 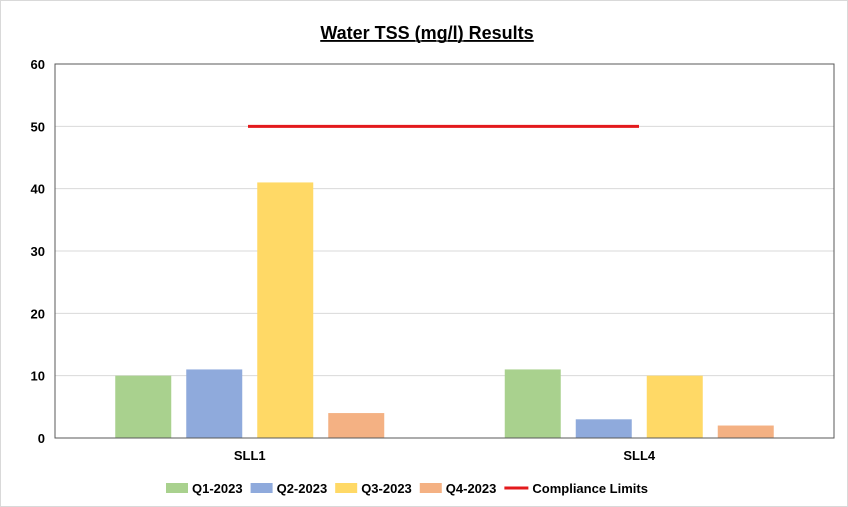 What do you see at coordinates (41, 438) in the screenshot?
I see `y-tick-label: 0` at bounding box center [41, 438].